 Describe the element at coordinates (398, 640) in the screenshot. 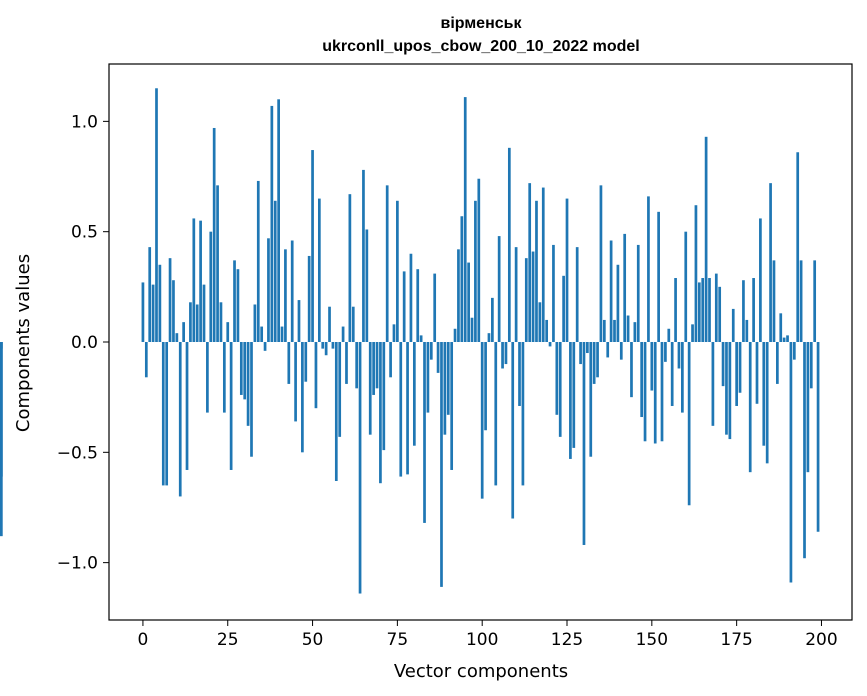

I see `x-tick-label: 75` at that location.